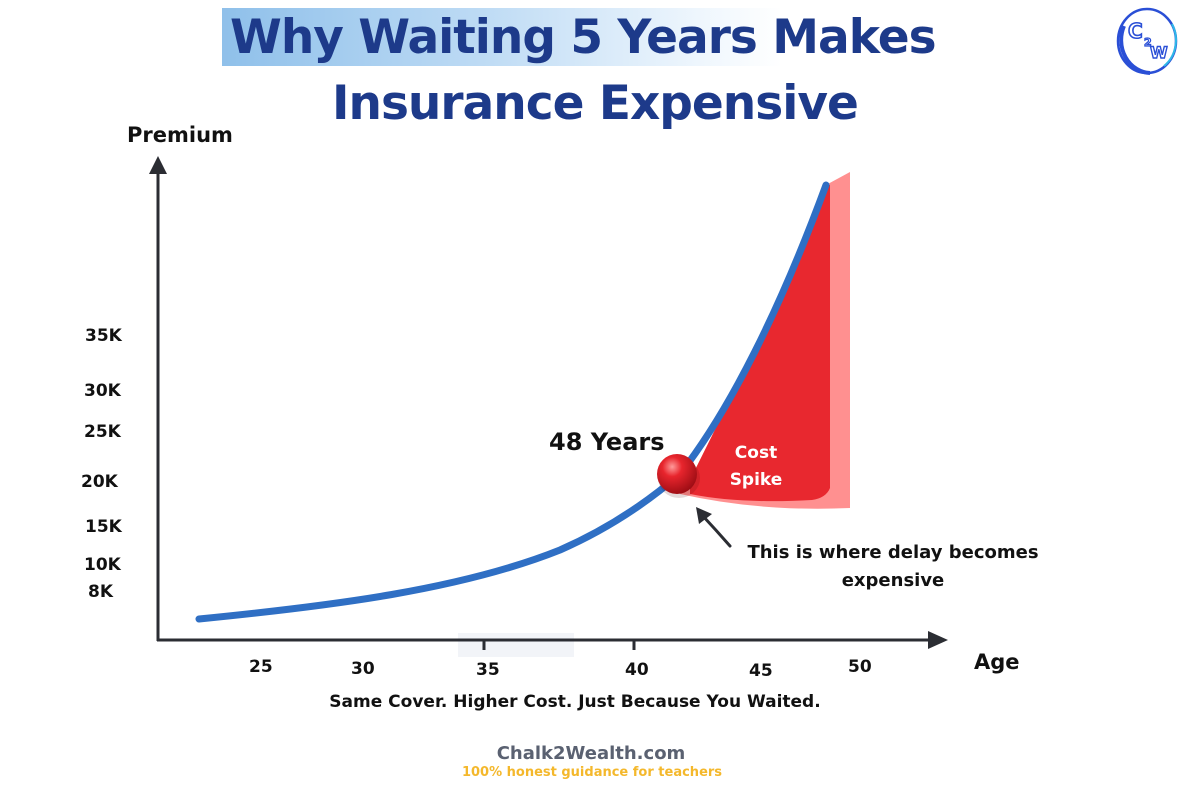 This screenshot has width=1200, height=812. I want to click on page-title-line-2: Insurance Expensive, so click(595, 103).